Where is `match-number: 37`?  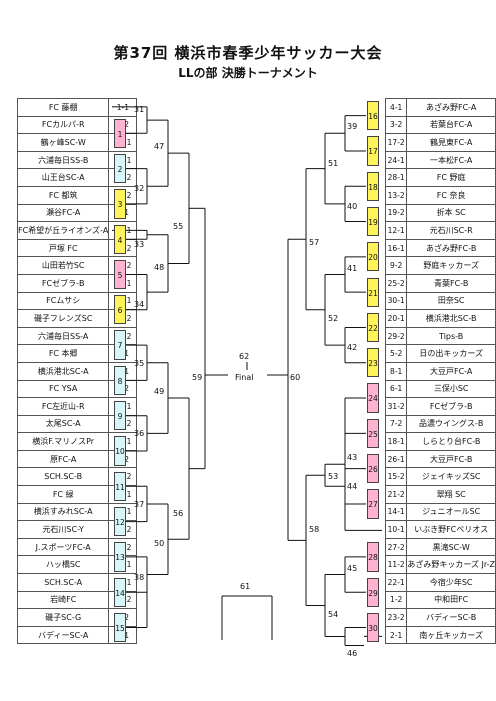
match-number: 37 is located at coordinates (139, 504).